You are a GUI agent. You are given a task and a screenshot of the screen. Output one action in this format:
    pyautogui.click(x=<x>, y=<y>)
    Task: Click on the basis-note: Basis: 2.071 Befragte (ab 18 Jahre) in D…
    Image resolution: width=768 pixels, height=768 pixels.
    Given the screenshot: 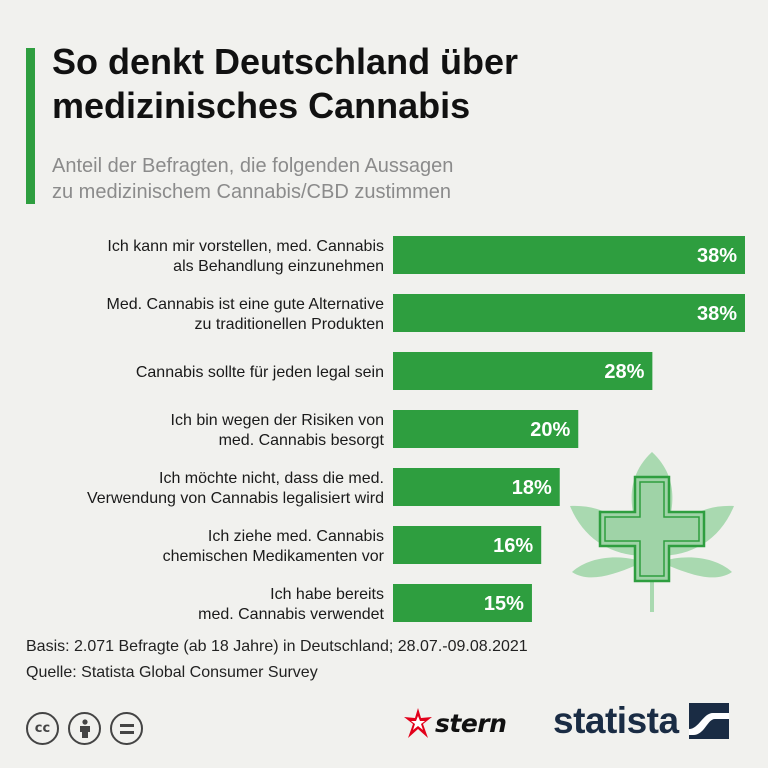 What is the action you would take?
    pyautogui.click(x=277, y=646)
    